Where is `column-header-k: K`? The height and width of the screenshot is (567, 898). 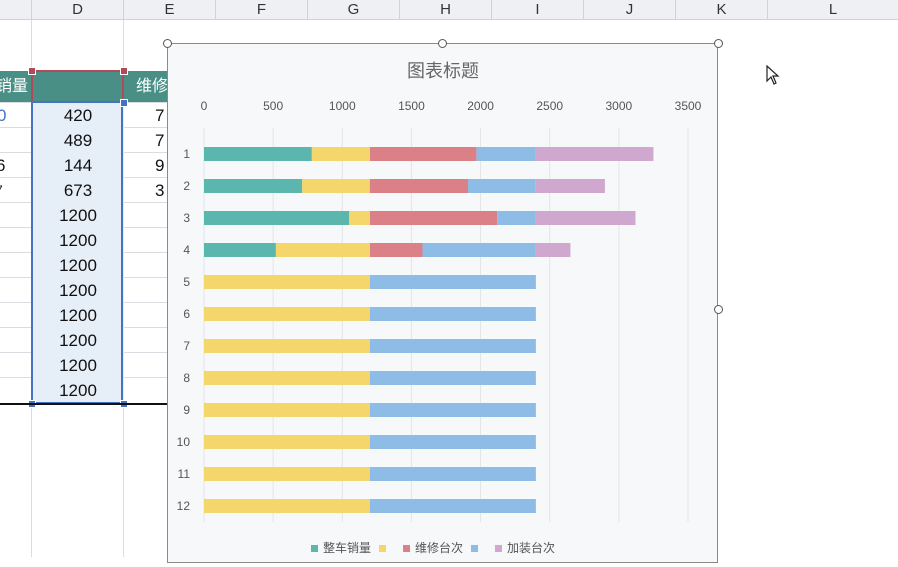
column-header-k: K is located at coordinates (722, 9).